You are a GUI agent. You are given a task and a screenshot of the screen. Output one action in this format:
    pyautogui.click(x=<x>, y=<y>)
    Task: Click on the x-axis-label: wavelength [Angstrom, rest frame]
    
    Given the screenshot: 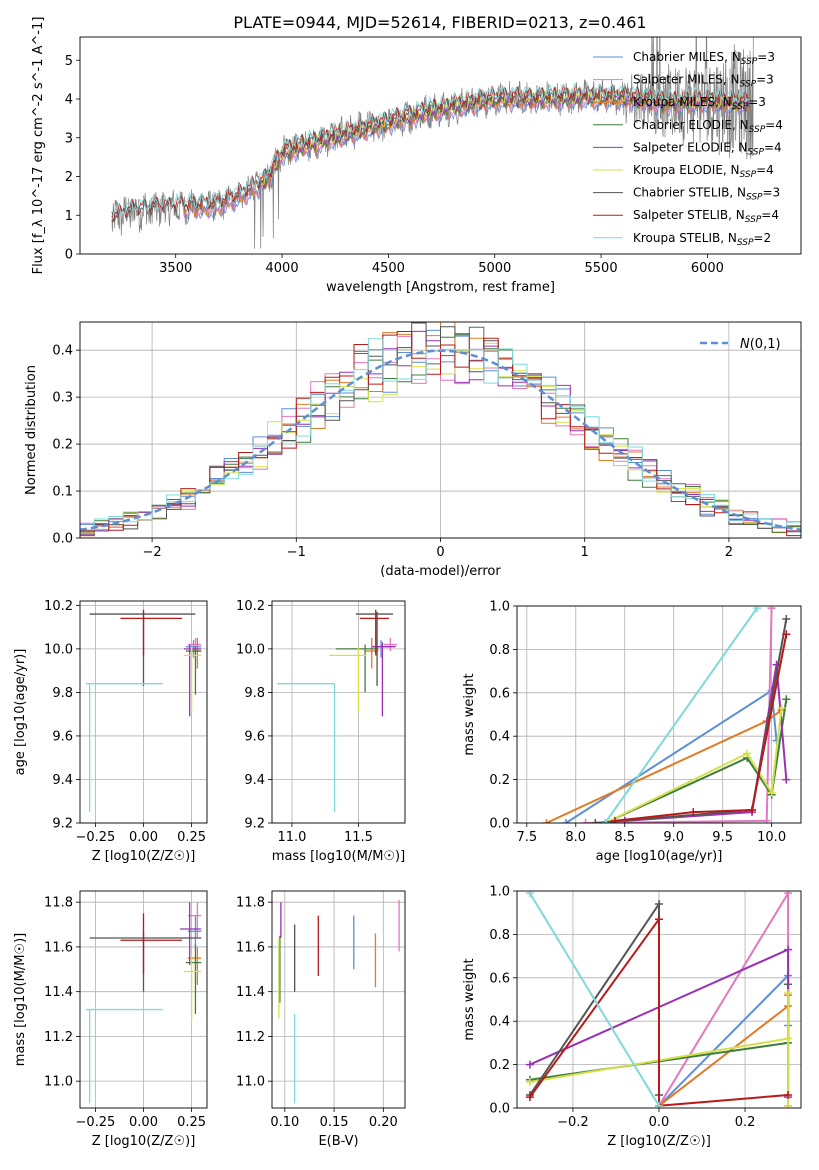 What is the action you would take?
    pyautogui.click(x=440, y=287)
    